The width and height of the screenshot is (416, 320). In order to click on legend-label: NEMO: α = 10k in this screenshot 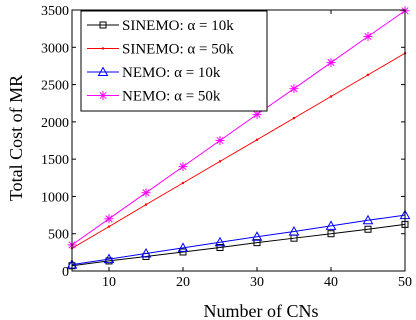, I will do `click(171, 73)`.